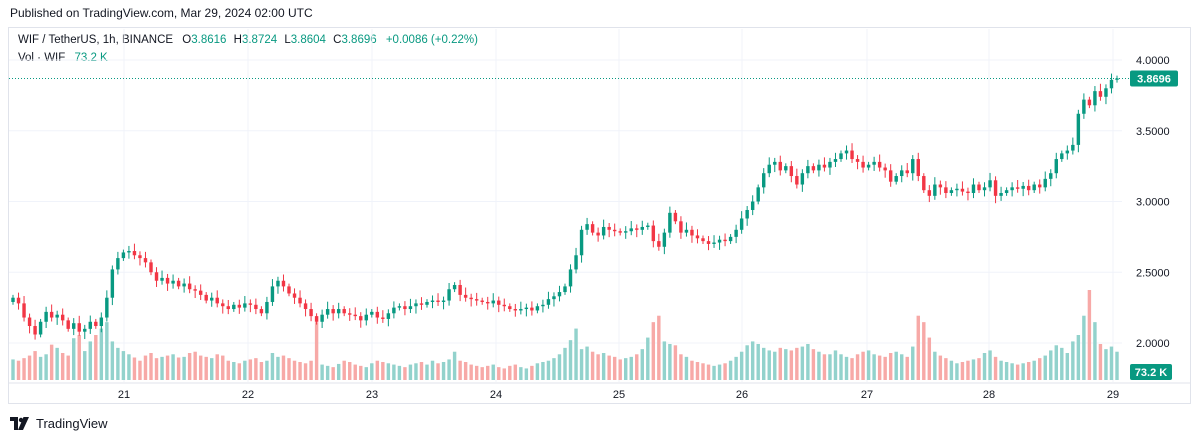  What do you see at coordinates (96, 40) in the screenshot?
I see `symbol-label: WIF / TetherUS, 1h, BINANCE` at bounding box center [96, 40].